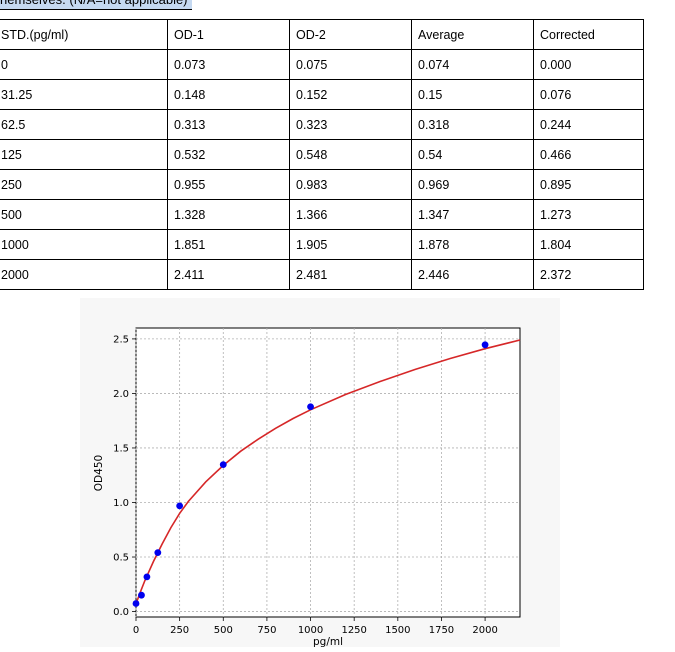 Image resolution: width=675 pixels, height=652 pixels. I want to click on y-axis-label: OD450, so click(99, 473).